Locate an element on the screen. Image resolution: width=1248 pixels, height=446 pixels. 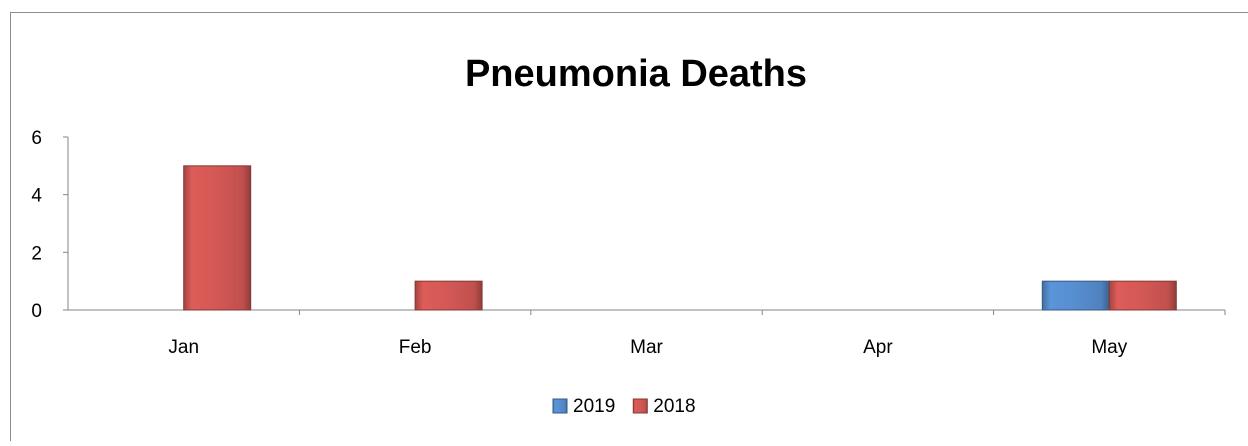
x-tick-label: May is located at coordinates (1109, 347).